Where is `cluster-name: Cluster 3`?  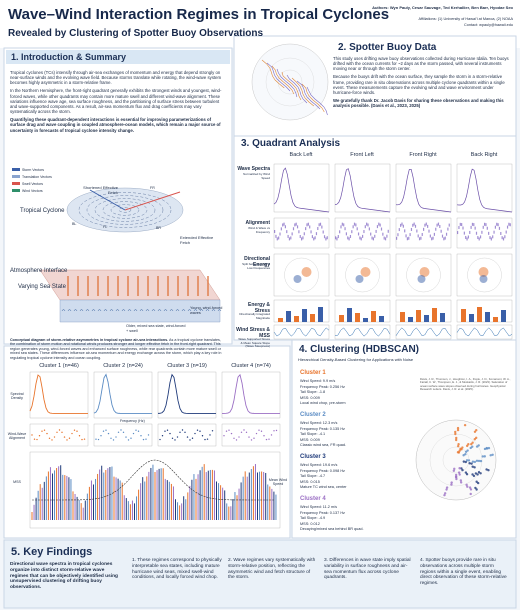
cluster-name: Cluster 3 is located at coordinates (313, 457).